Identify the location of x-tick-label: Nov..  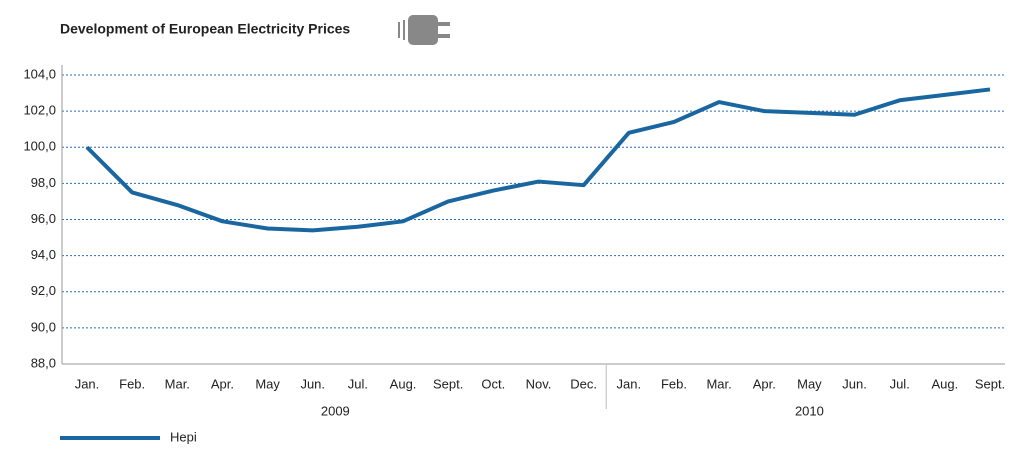
(539, 383).